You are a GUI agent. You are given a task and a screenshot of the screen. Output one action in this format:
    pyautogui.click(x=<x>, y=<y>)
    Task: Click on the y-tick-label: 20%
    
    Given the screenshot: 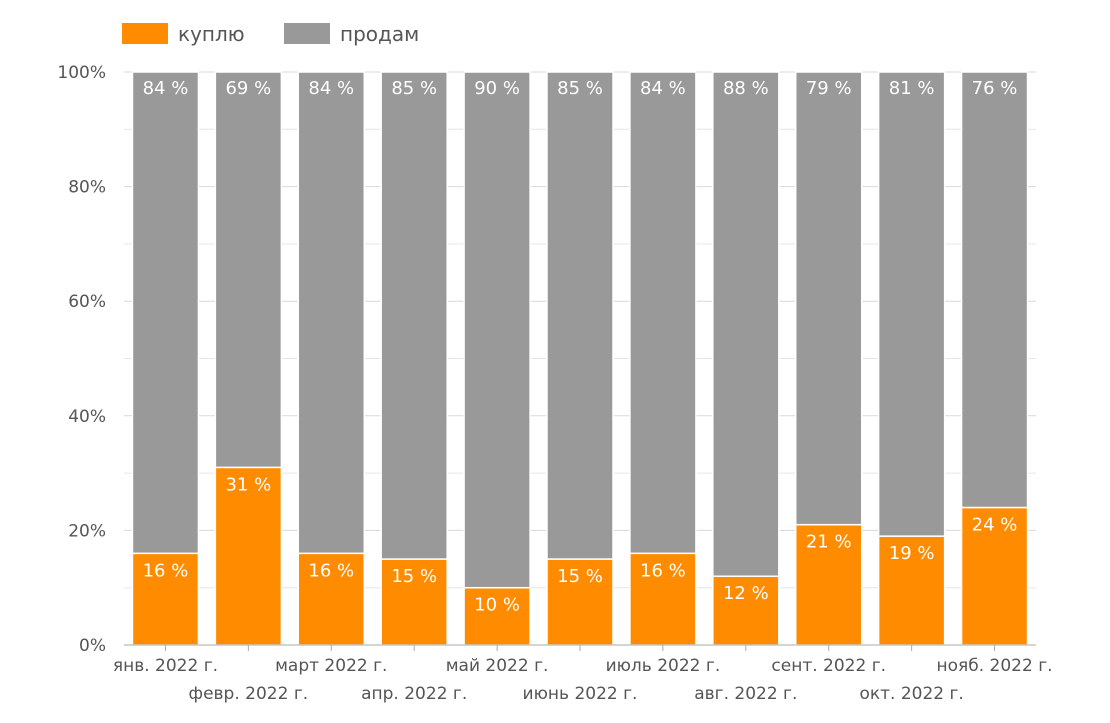 What is the action you would take?
    pyautogui.click(x=87, y=531)
    